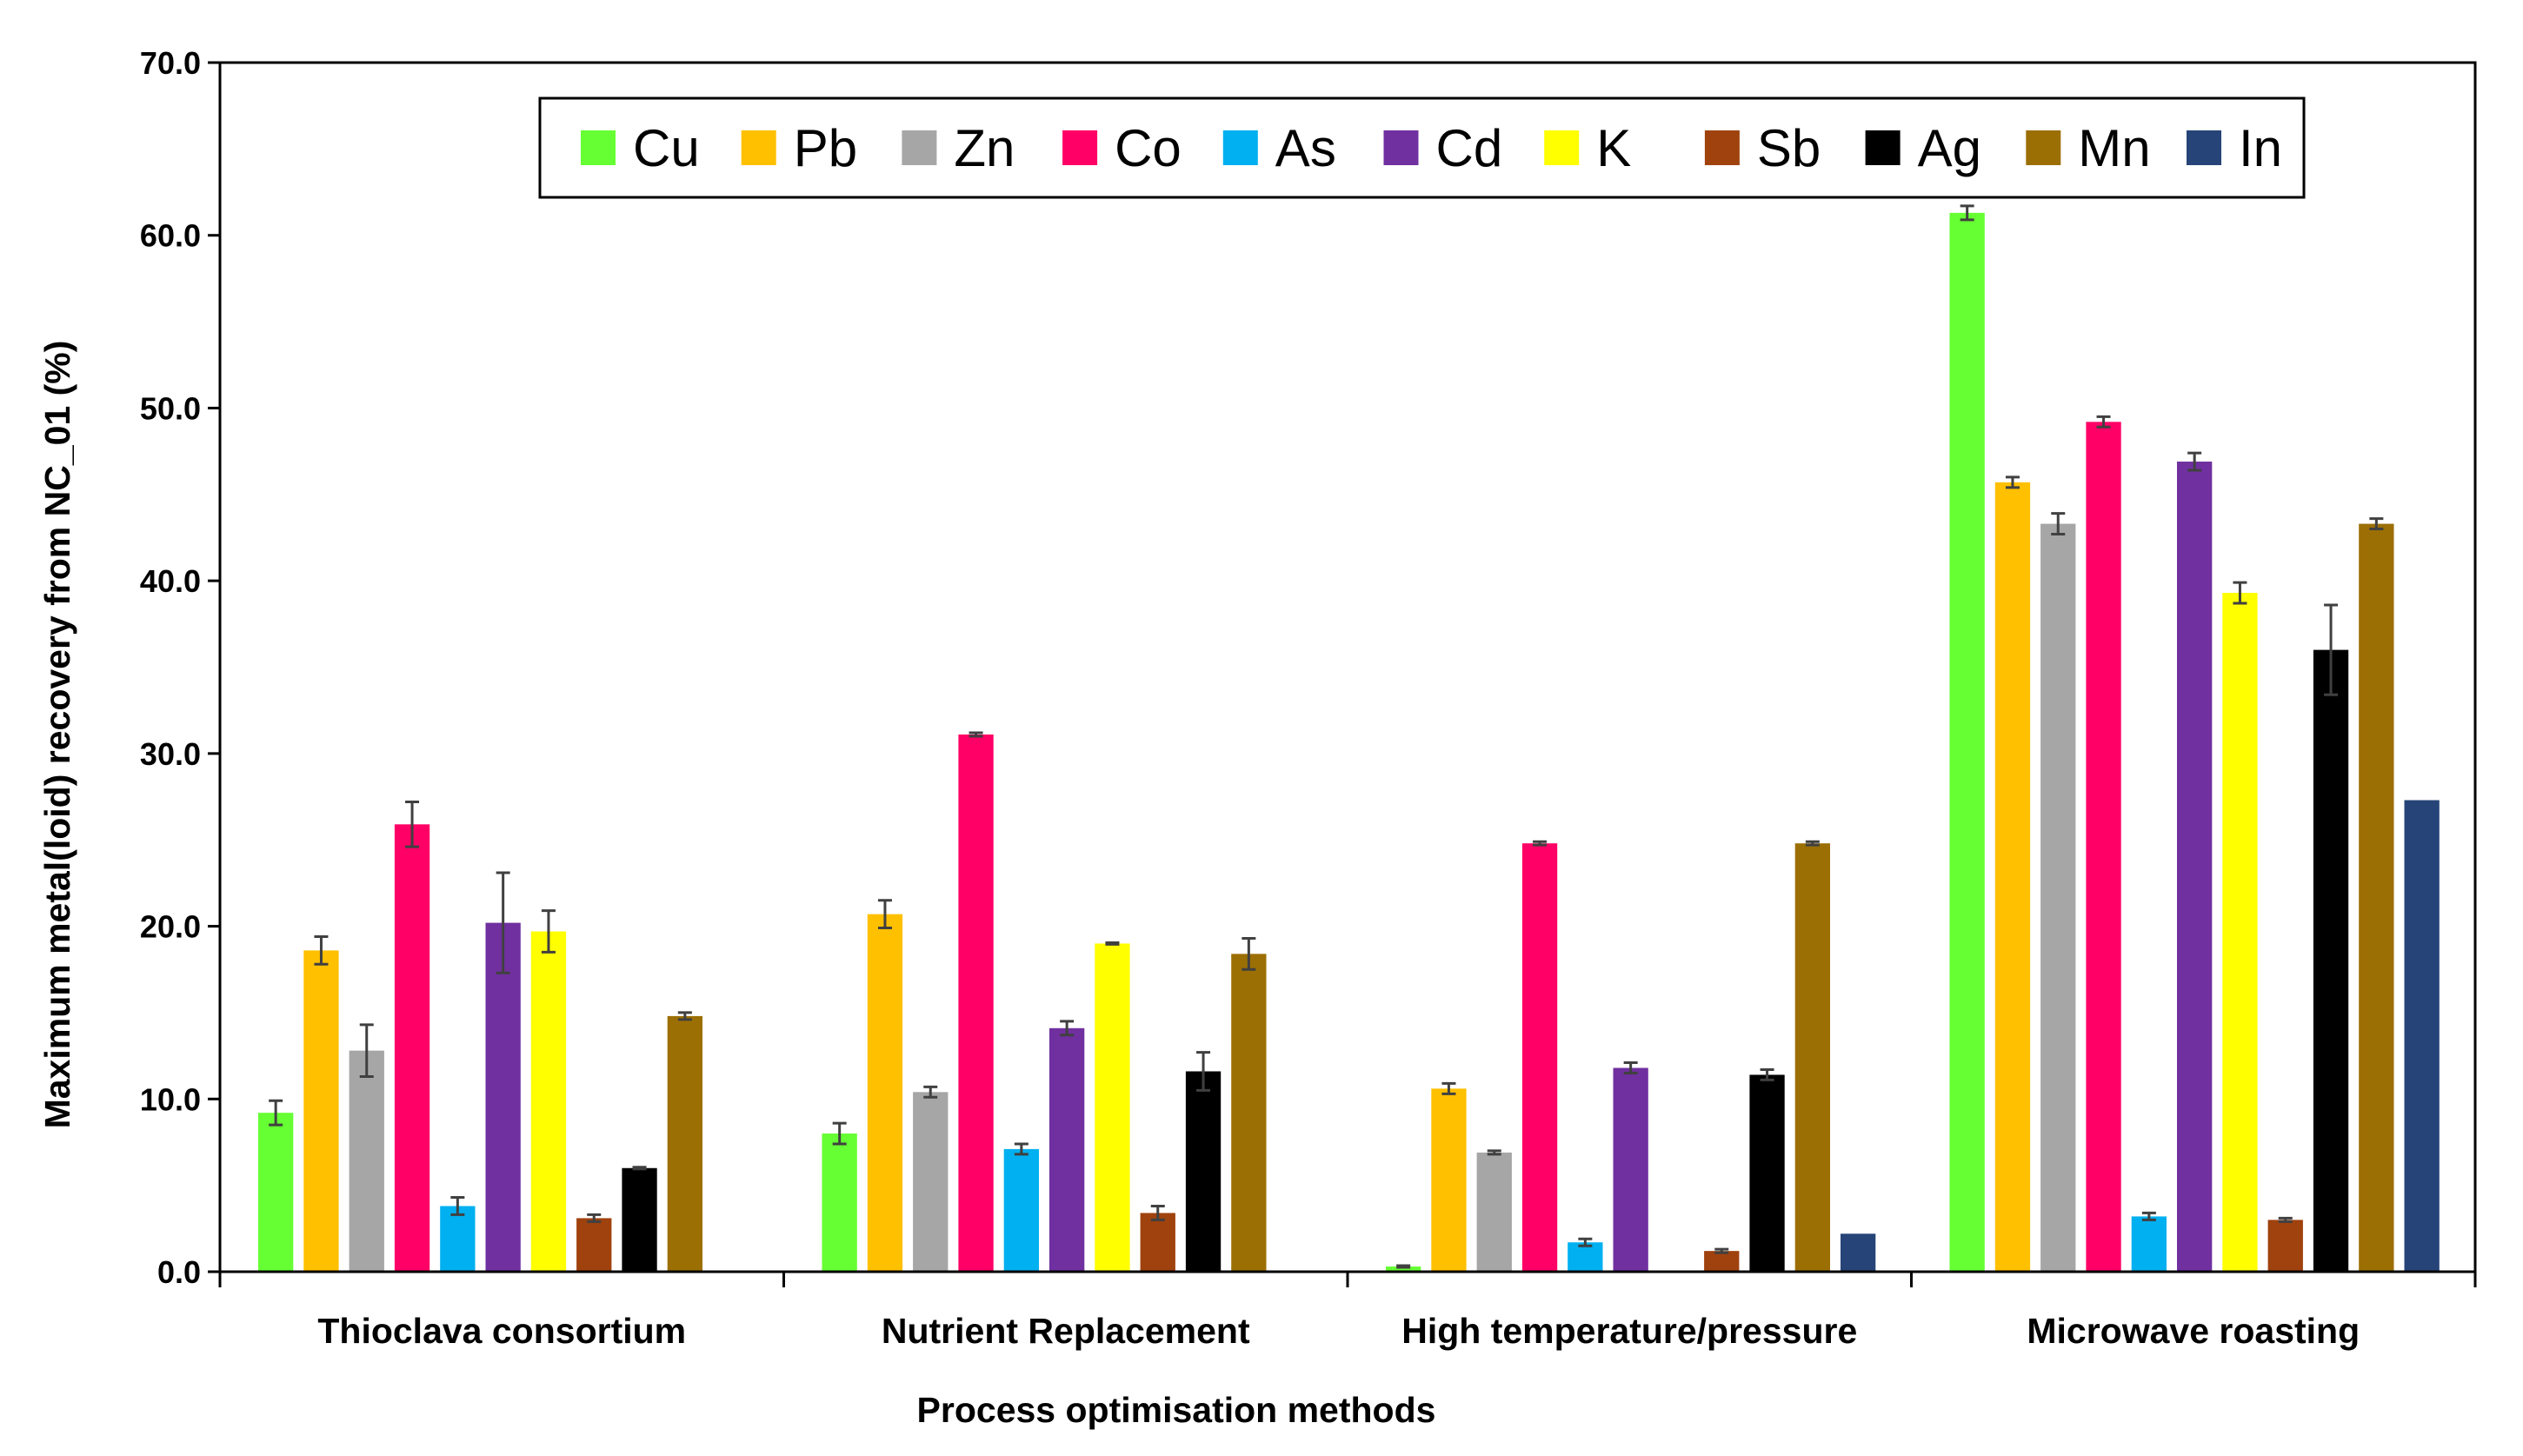 The width and height of the screenshot is (2523, 1456). Describe the element at coordinates (2114, 148) in the screenshot. I see `legend-label-mn: Mn` at that location.